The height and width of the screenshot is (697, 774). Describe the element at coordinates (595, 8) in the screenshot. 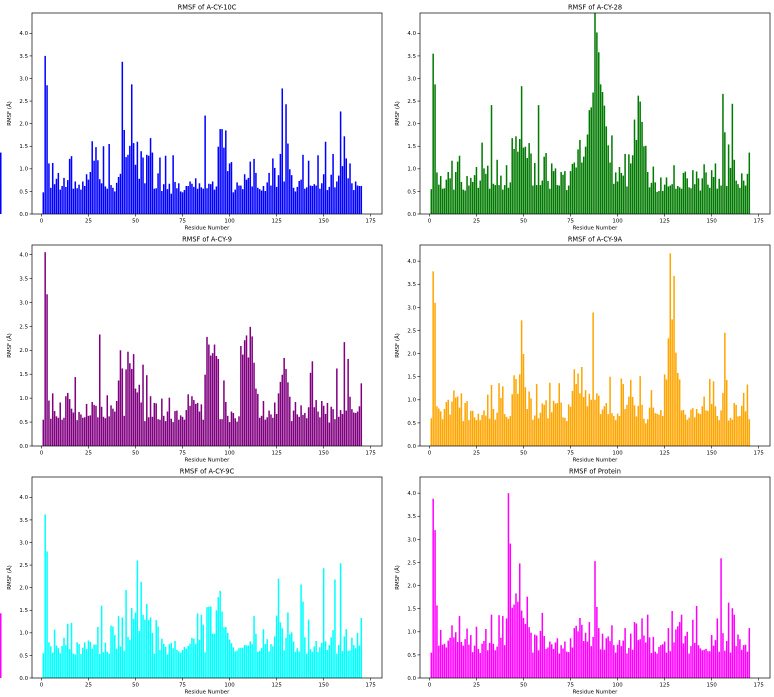

I see `subplot-title: RMSF of A-CY-28` at that location.